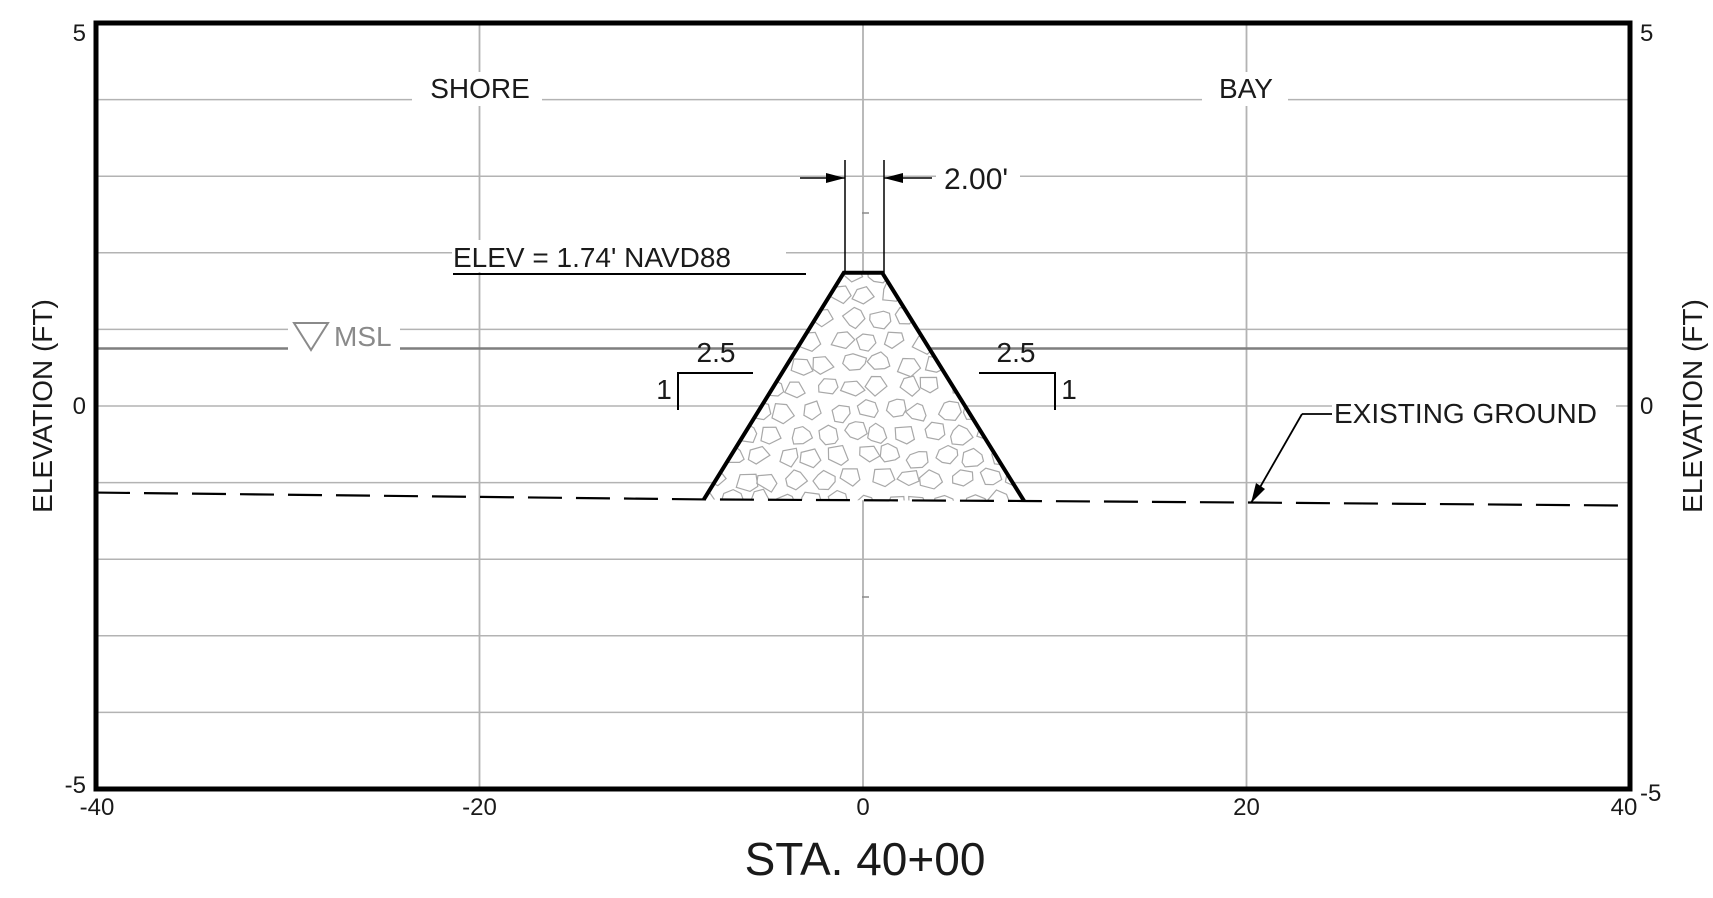 Image resolution: width=1713 pixels, height=898 pixels. I want to click on slope-left-rise: 1, so click(664, 389).